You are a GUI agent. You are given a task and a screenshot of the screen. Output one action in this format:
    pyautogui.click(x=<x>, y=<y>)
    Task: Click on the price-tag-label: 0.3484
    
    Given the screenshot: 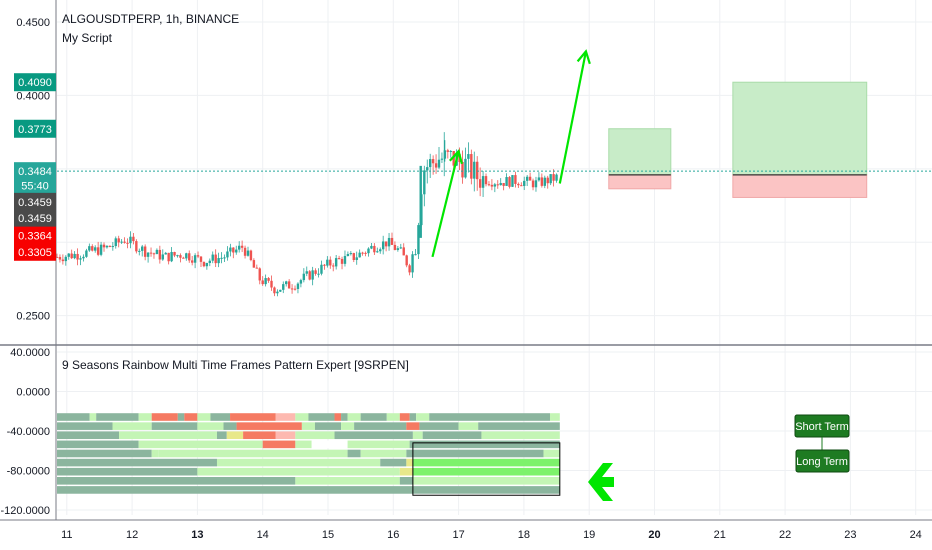 What is the action you would take?
    pyautogui.click(x=35, y=172)
    